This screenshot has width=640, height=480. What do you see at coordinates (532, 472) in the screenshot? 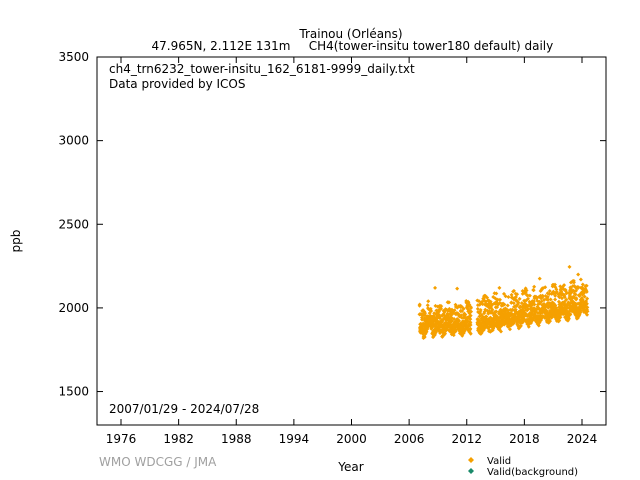
I see `legend-label-background: Valid(background)` at bounding box center [532, 472].